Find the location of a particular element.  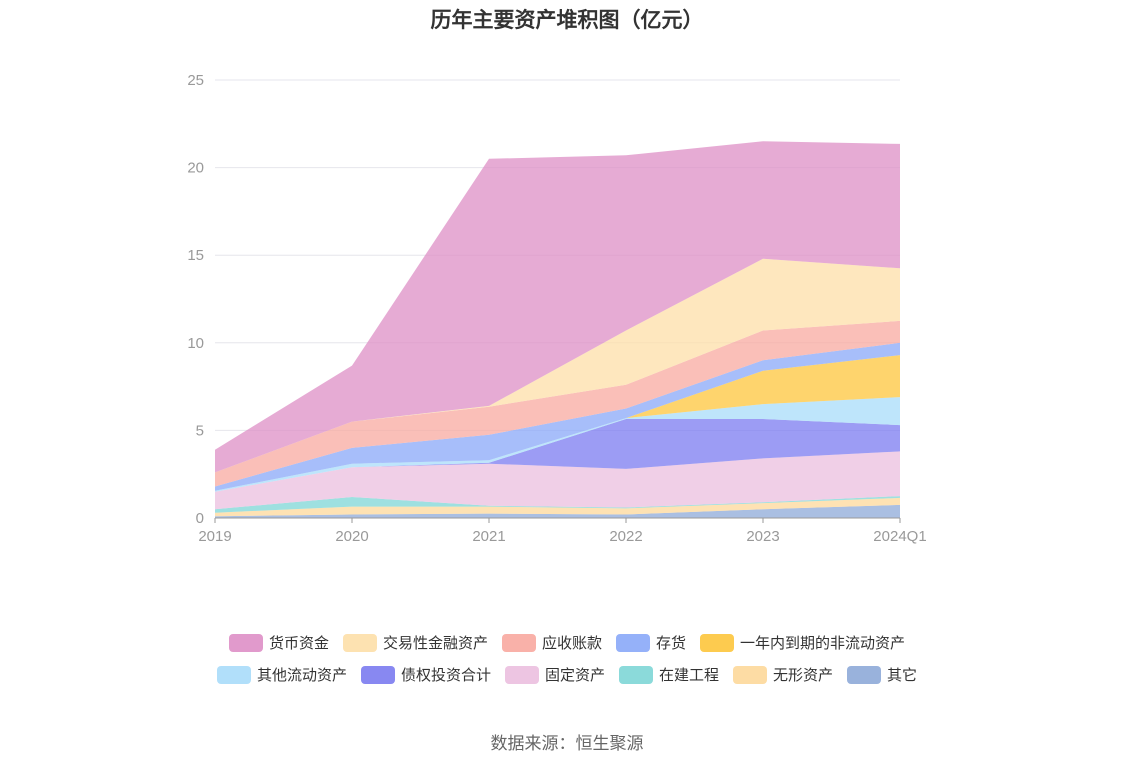

y-tick-label: 0 is located at coordinates (200, 518).